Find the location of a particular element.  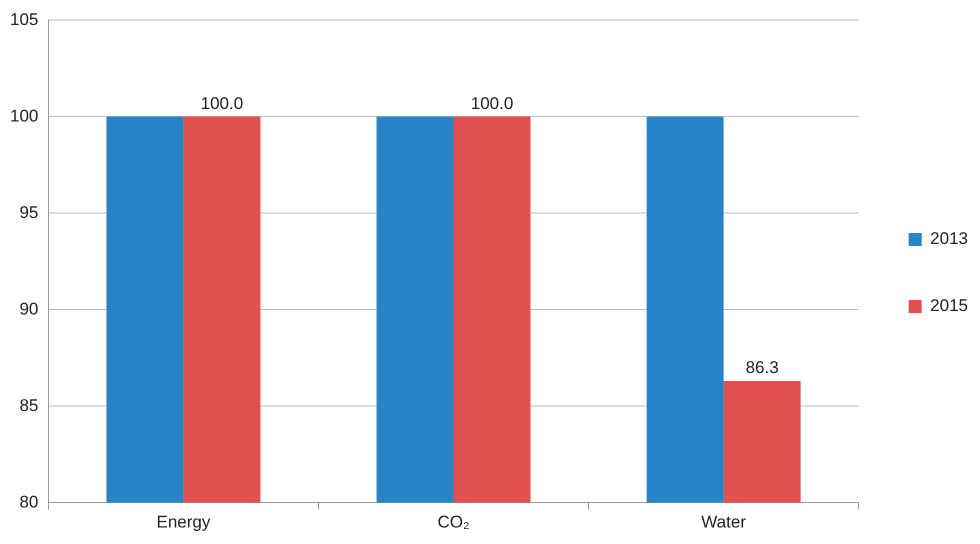

y-tick-label: 90 is located at coordinates (28, 308).